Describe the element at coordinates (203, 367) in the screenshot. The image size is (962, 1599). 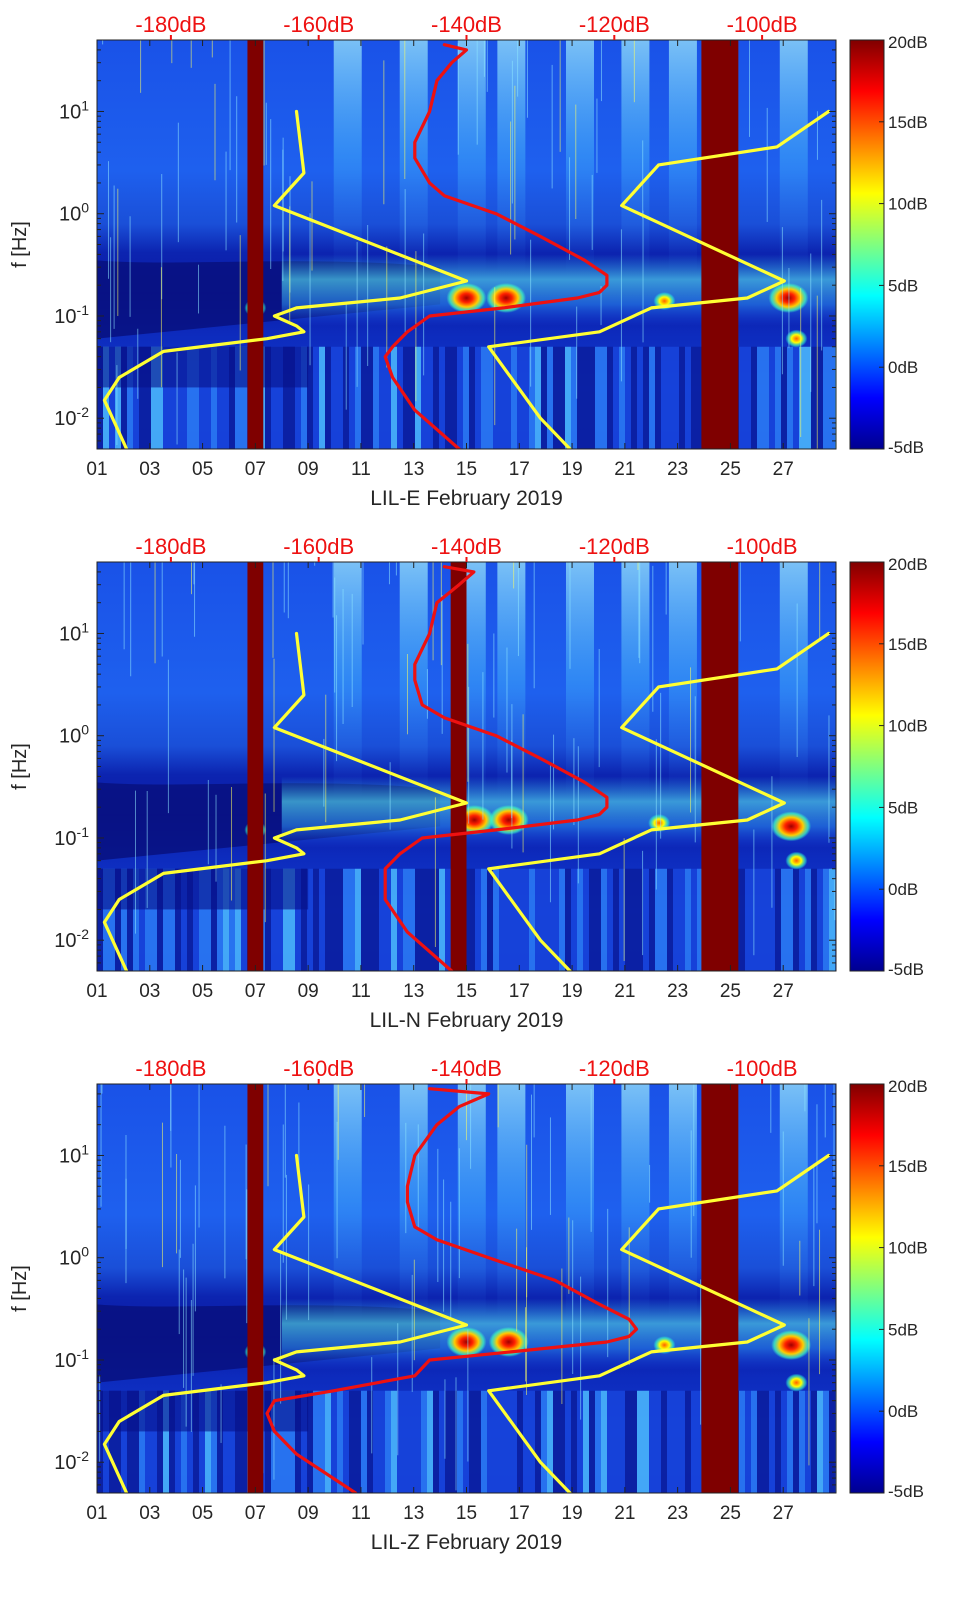
I see `heatmap-quiet-region` at that location.